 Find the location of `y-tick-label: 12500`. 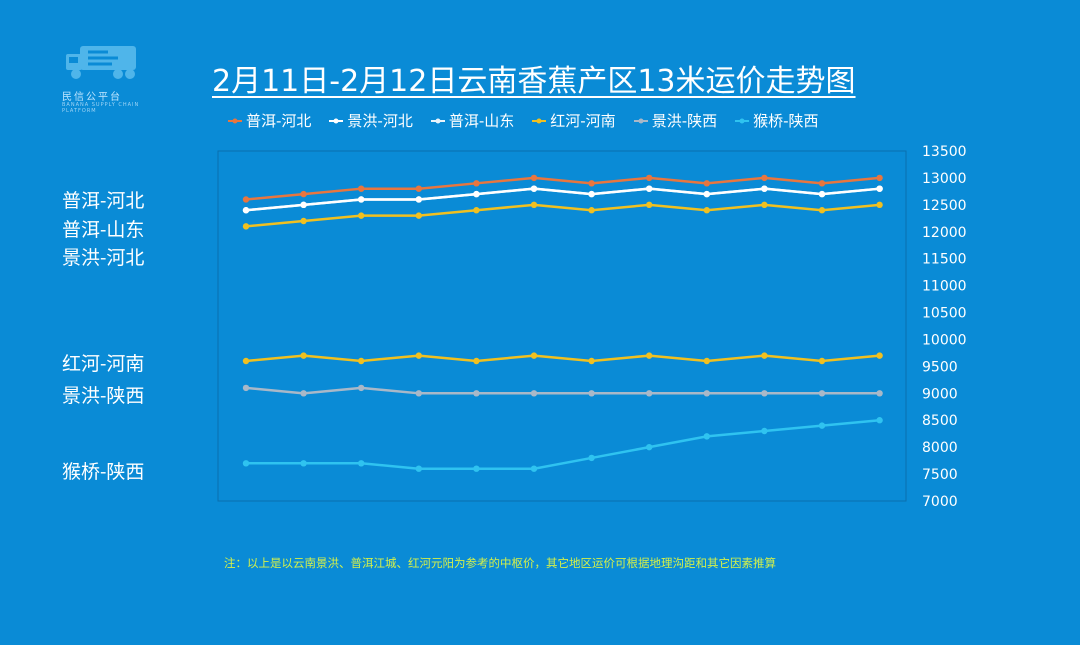

y-tick-label: 12500 is located at coordinates (944, 206).